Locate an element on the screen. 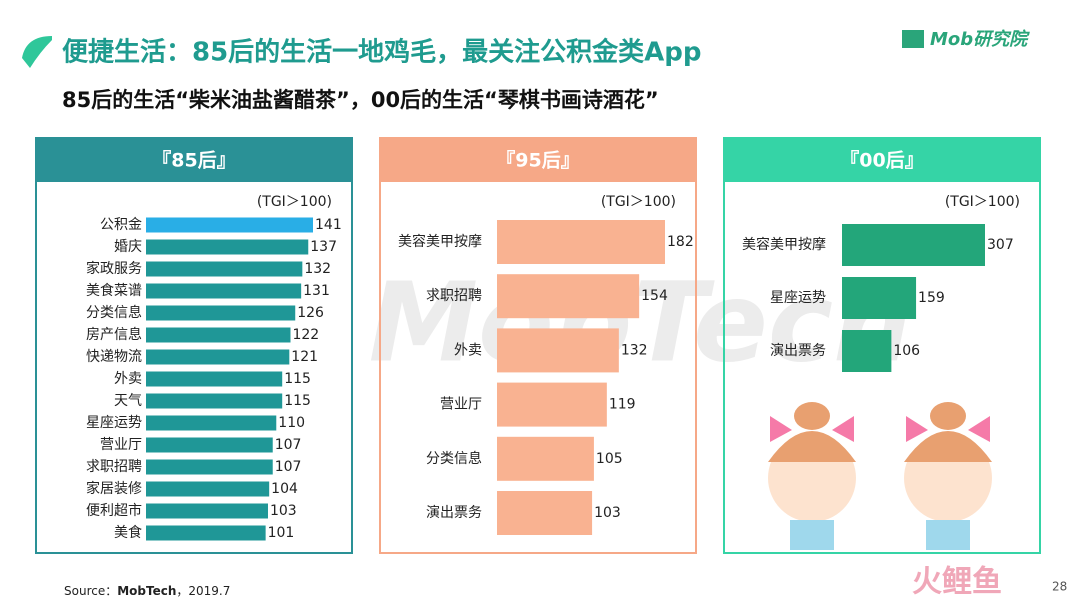  value-label: 307 is located at coordinates (1000, 245).